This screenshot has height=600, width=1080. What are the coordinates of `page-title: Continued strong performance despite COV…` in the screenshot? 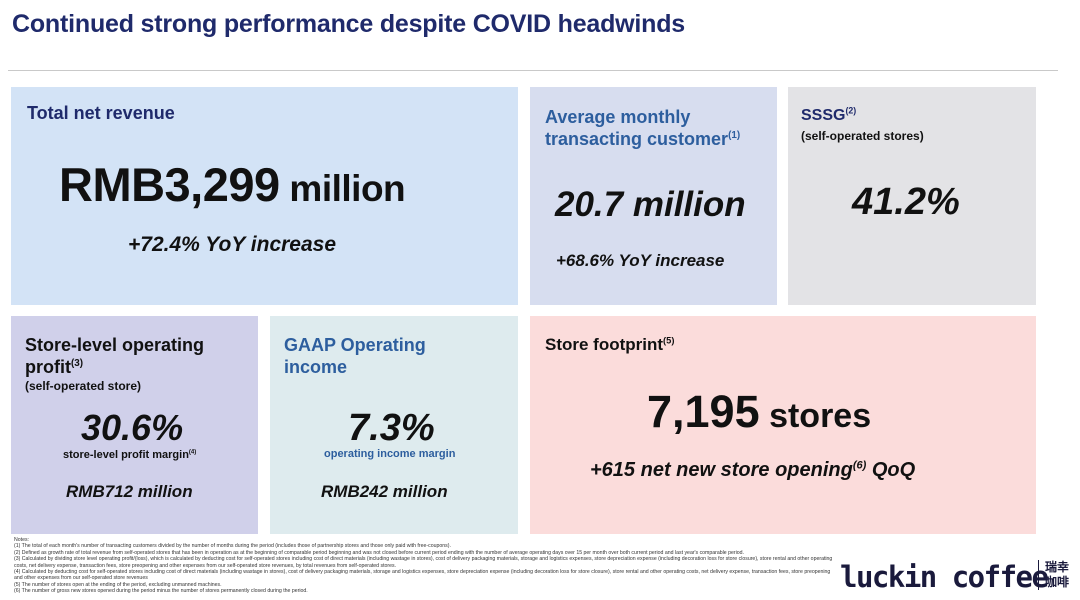 It's located at (349, 24).